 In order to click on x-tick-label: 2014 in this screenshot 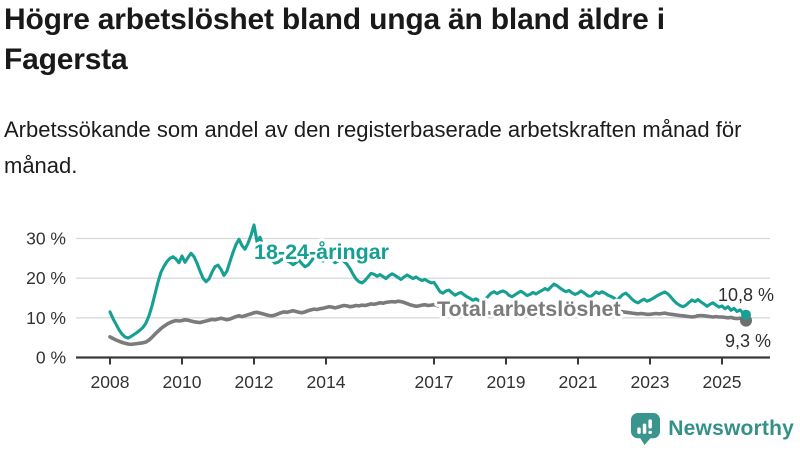, I will do `click(326, 382)`.